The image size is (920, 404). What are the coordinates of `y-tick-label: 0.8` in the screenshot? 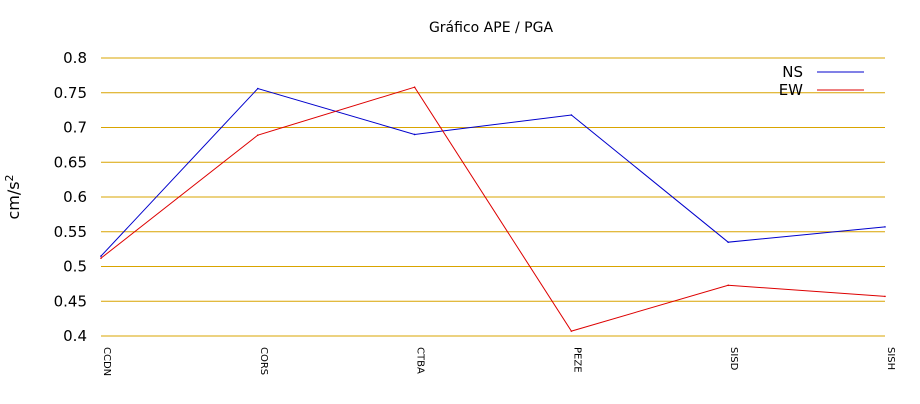 It's located at (75, 58).